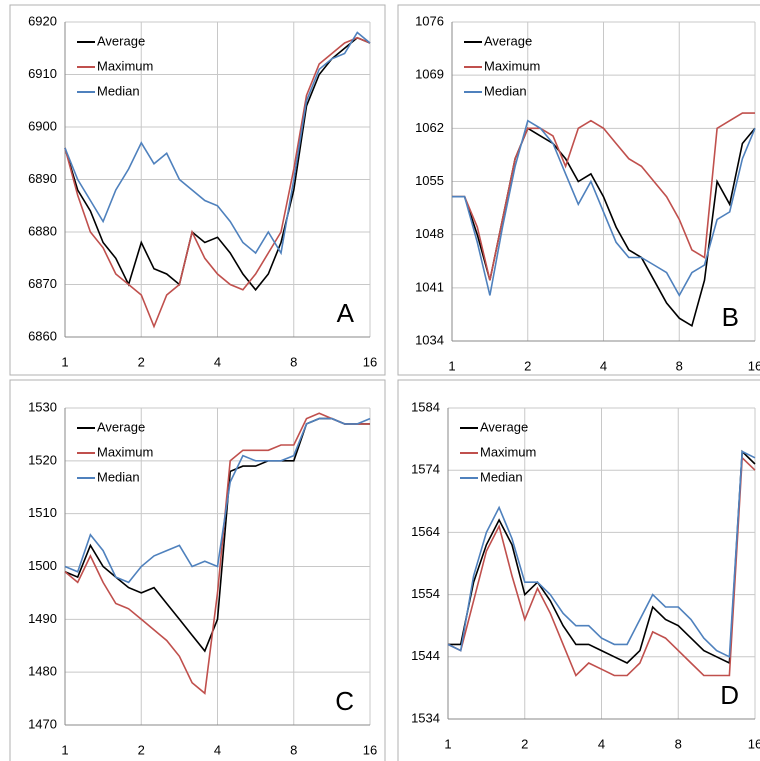  What do you see at coordinates (425, 717) in the screenshot?
I see `y-tick-label: 1534` at bounding box center [425, 717].